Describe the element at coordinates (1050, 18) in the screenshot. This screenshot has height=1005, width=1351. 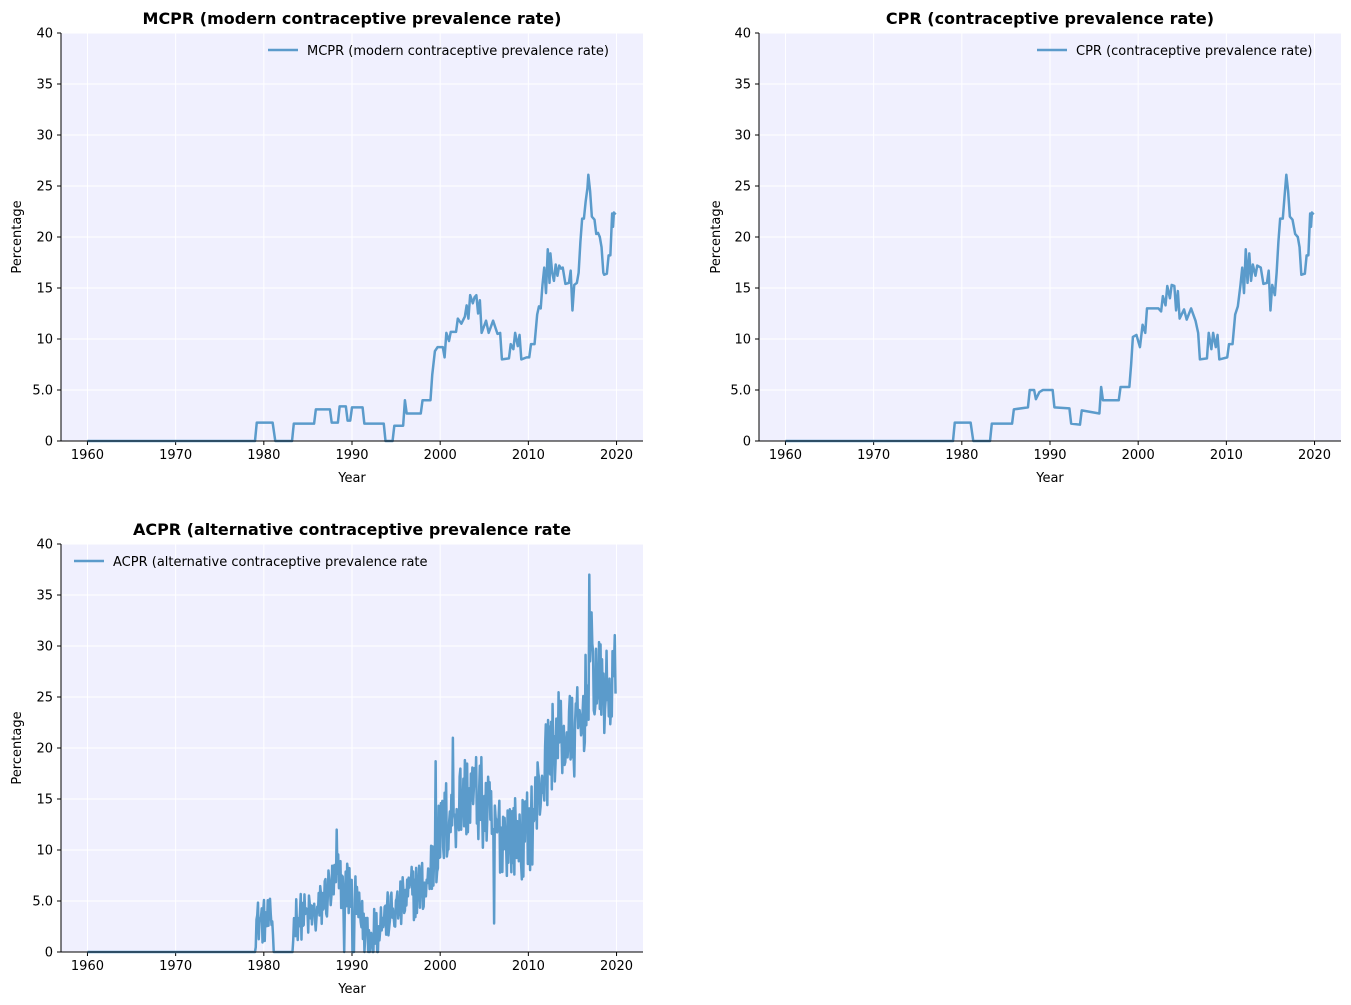
I see `chart-title: CPR (contraceptive prevalence rate)` at that location.